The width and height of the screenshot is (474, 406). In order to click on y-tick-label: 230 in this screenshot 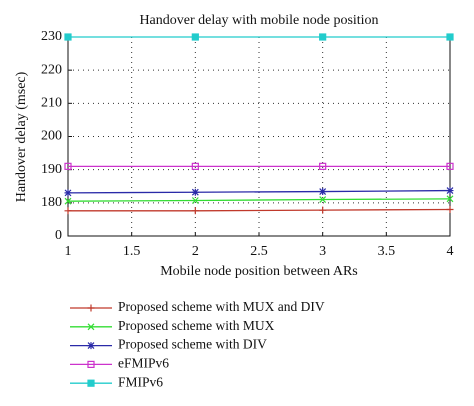, I will do `click(51, 36)`.